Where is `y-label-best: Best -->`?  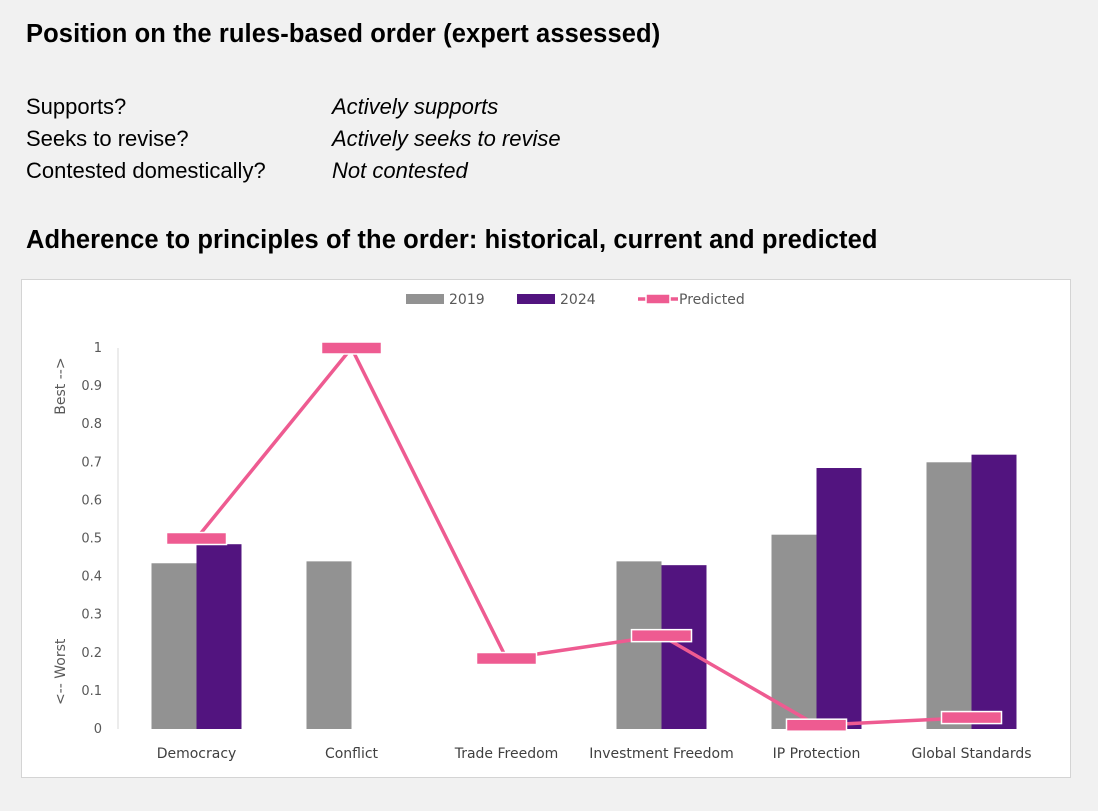
y-label-best: Best --> is located at coordinates (61, 385).